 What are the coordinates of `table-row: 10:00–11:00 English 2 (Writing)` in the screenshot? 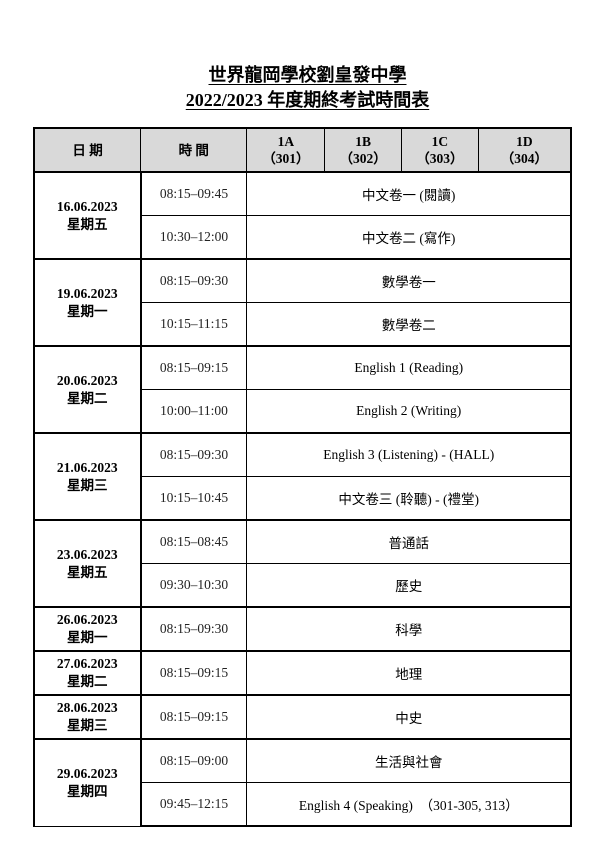 It's located at (303, 411).